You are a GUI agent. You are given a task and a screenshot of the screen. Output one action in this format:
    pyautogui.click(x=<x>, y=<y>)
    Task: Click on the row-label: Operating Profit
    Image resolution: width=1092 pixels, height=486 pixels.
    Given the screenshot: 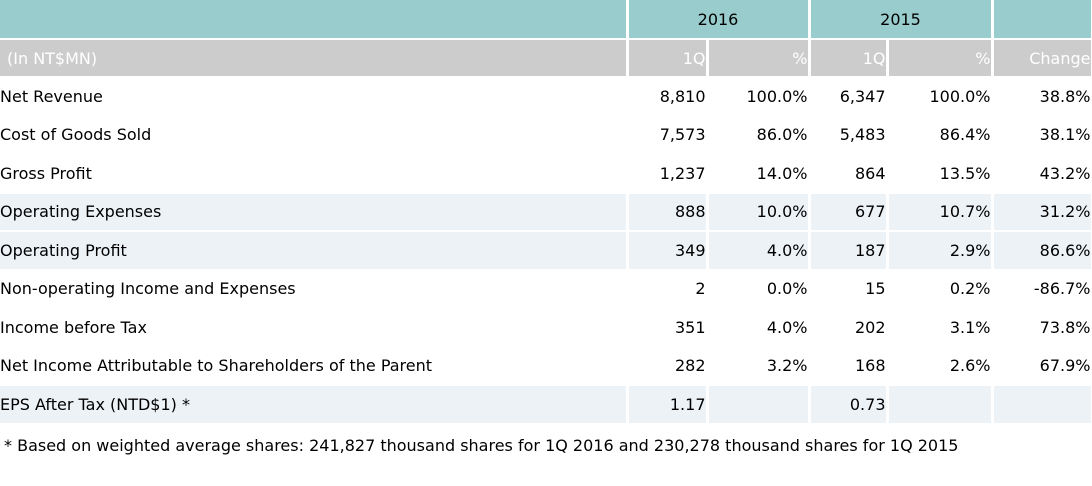 What is the action you would take?
    pyautogui.click(x=314, y=251)
    